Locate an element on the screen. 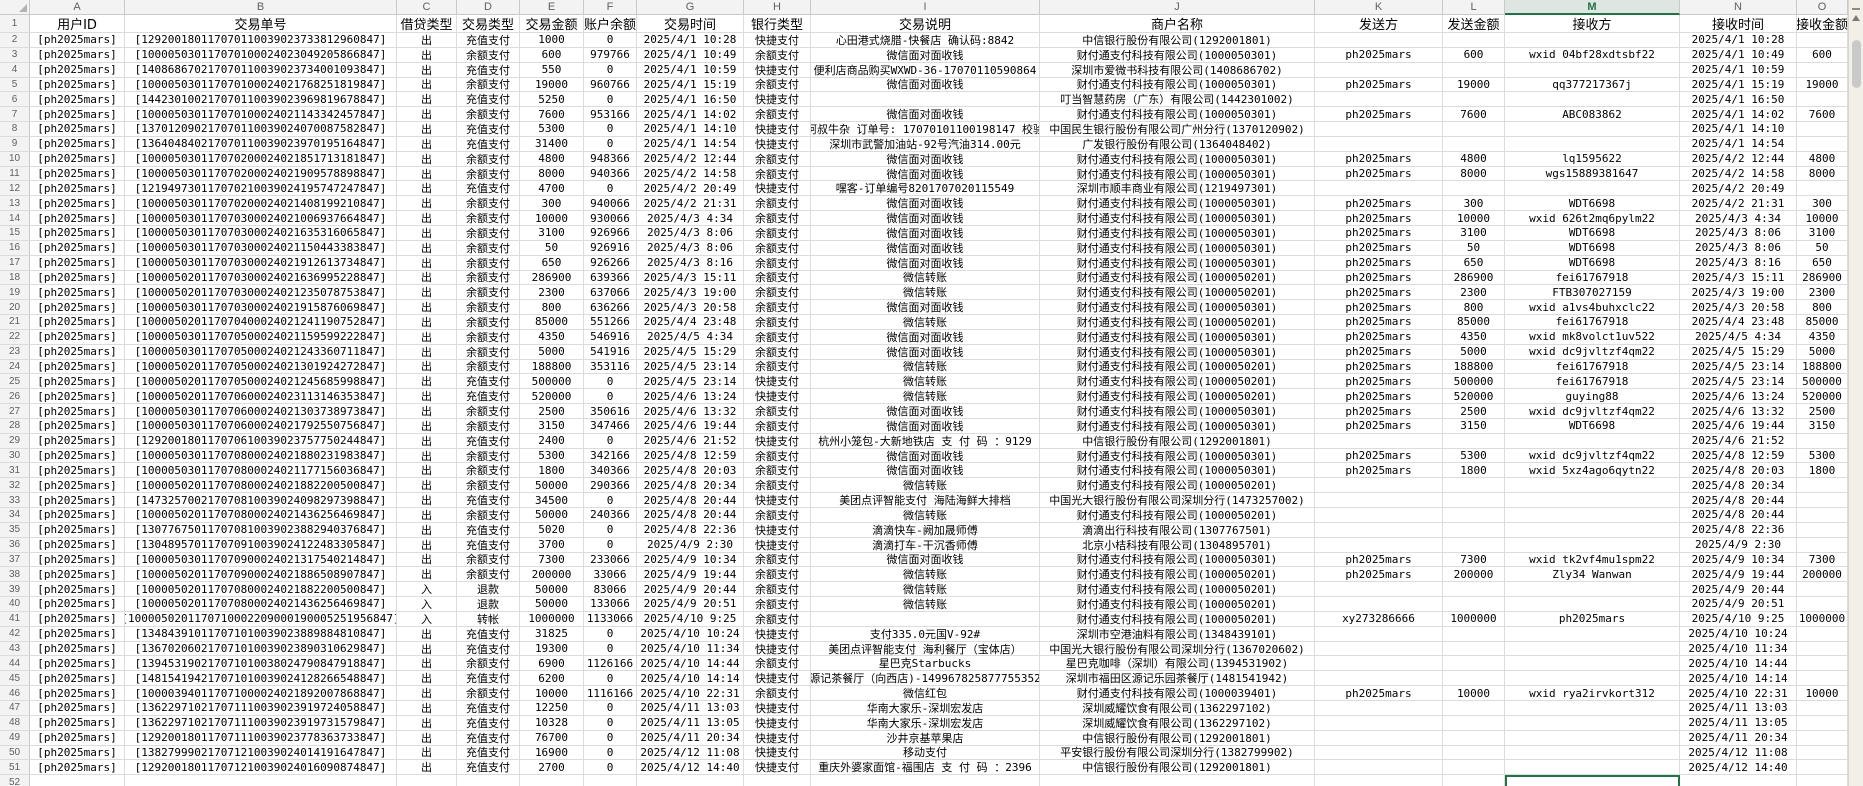 The image size is (1863, 786). table-cell: 1800 is located at coordinates (1474, 471).